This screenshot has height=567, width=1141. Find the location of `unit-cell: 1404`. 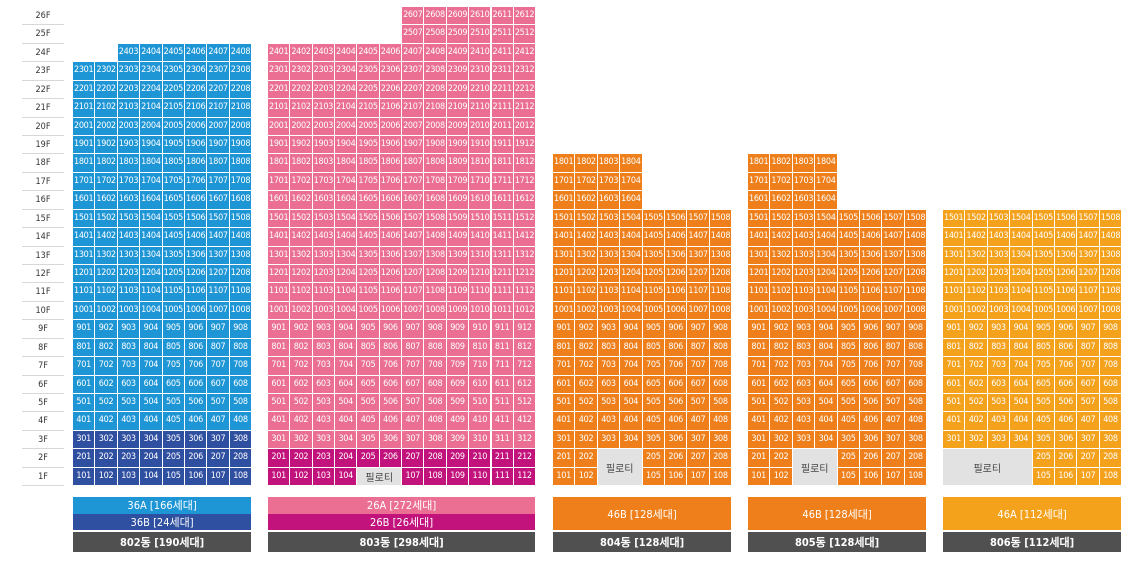

unit-cell: 1404 is located at coordinates (346, 237).